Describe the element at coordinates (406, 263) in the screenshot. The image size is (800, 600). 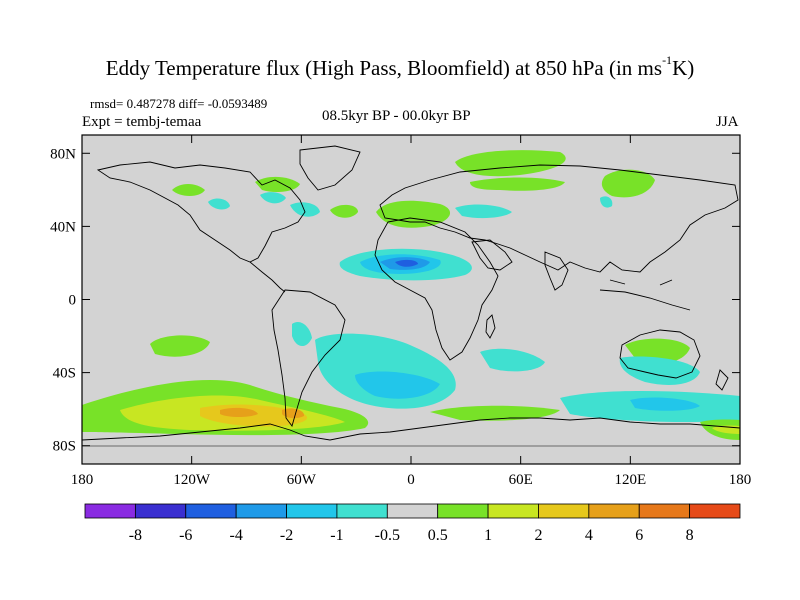
I see `anomaly-sahara-core` at that location.